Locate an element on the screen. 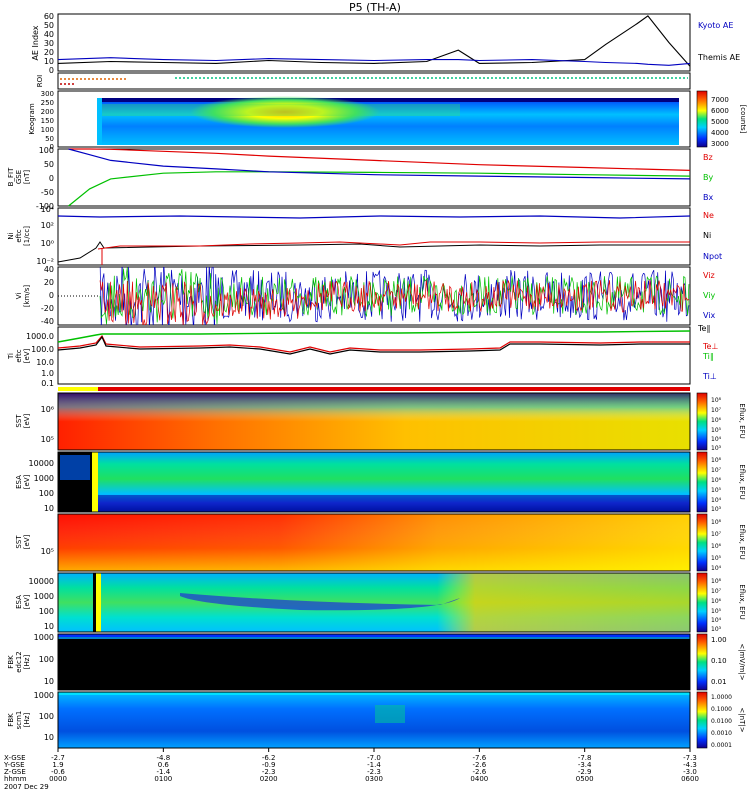 This screenshot has width=750, height=804. ae-tick: 10 is located at coordinates (49, 61).